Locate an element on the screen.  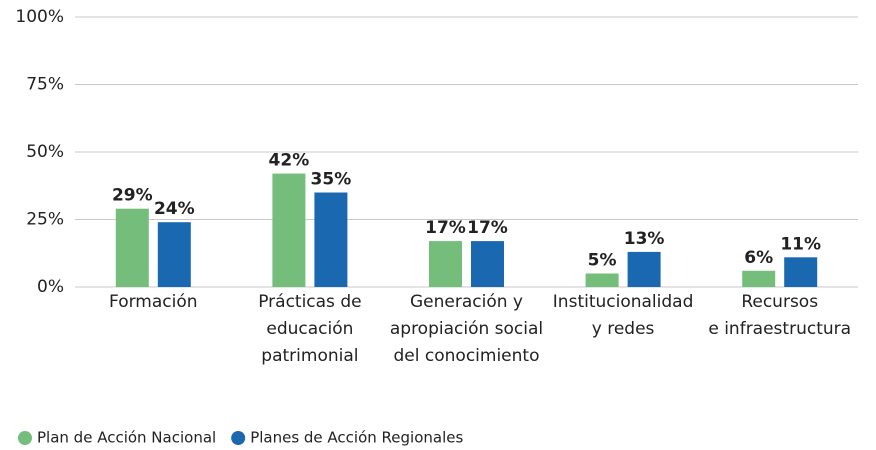
value-label: 5% is located at coordinates (602, 261).